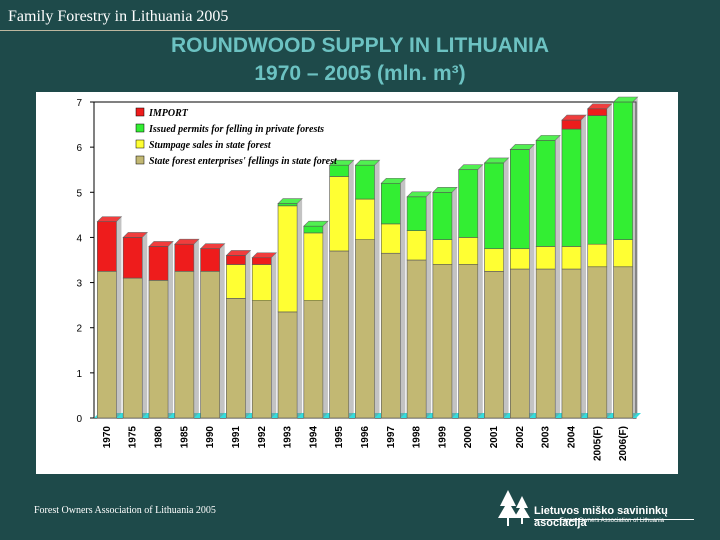 This screenshot has width=720, height=540. I want to click on logo-name: Lietuvos miško savininkų asociacija, so click(601, 517).